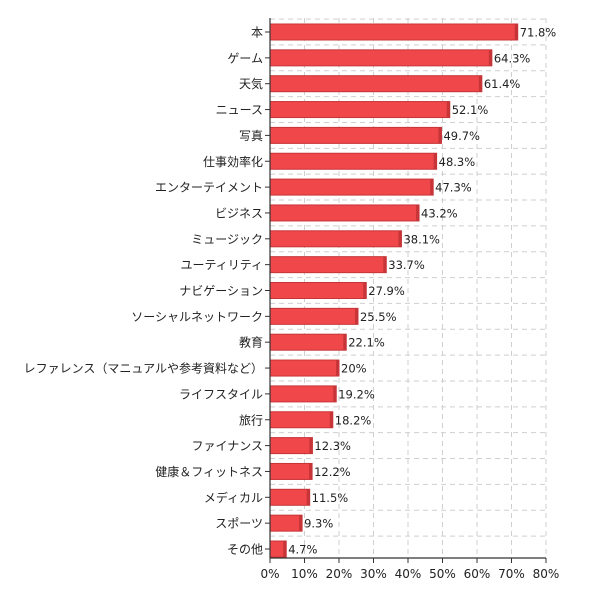 The width and height of the screenshot is (598, 598). What do you see at coordinates (239, 524) in the screenshot?
I see `category-label: スポーツ` at bounding box center [239, 524].